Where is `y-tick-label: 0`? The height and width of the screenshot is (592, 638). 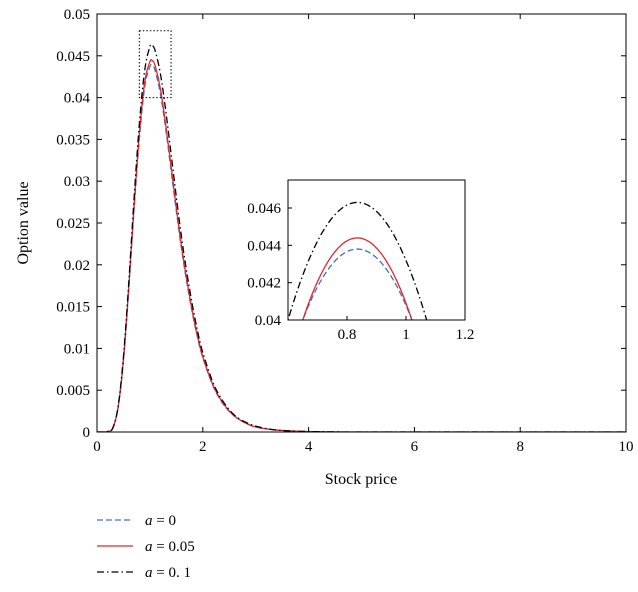
y-tick-label: 0 is located at coordinates (87, 433).